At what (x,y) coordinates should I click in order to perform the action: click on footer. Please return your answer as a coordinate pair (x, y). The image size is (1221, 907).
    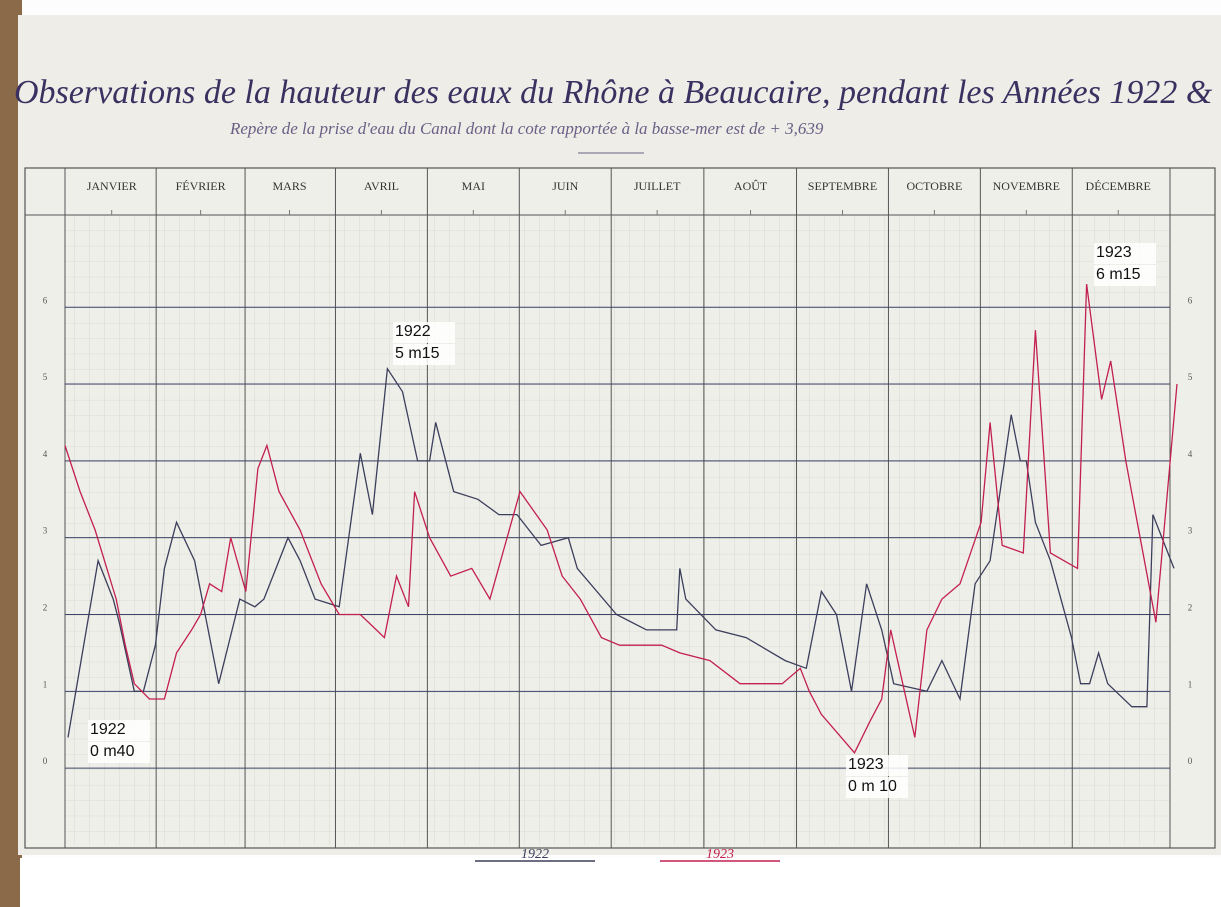
    Looking at the image, I should click on (620, 882).